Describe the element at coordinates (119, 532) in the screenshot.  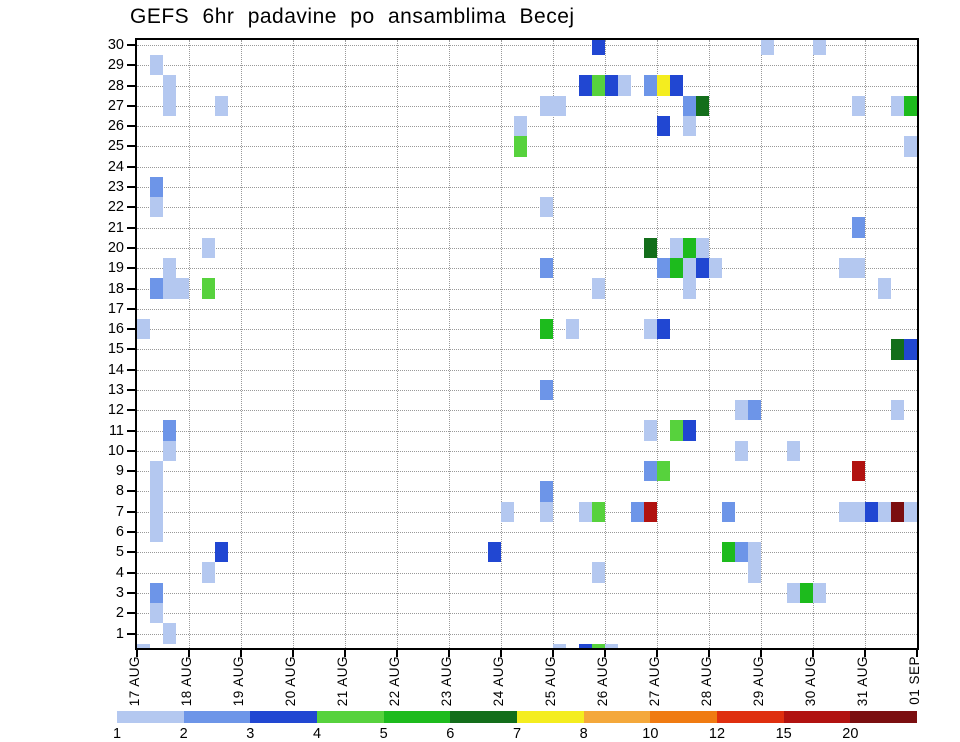
I see `y-axis-label: 6` at that location.